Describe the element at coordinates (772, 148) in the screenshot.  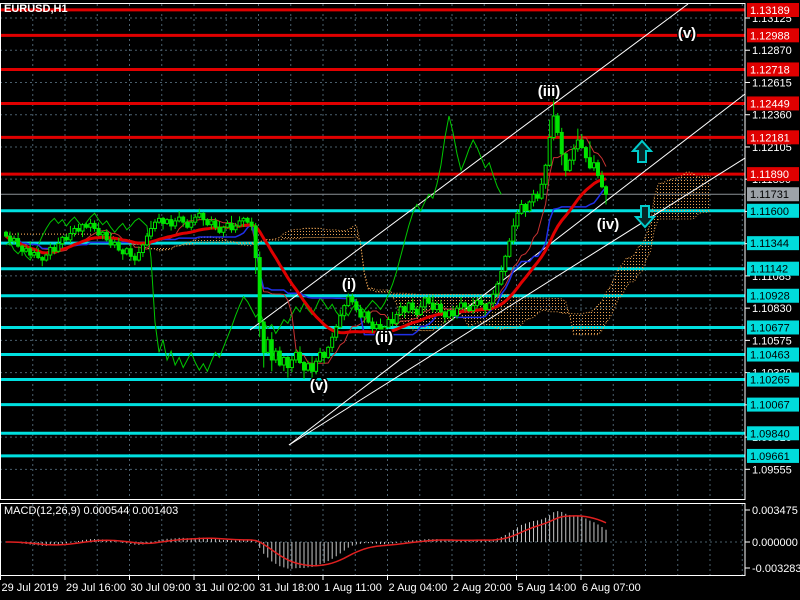
I see `price-tick-label: 1.12105` at that location.